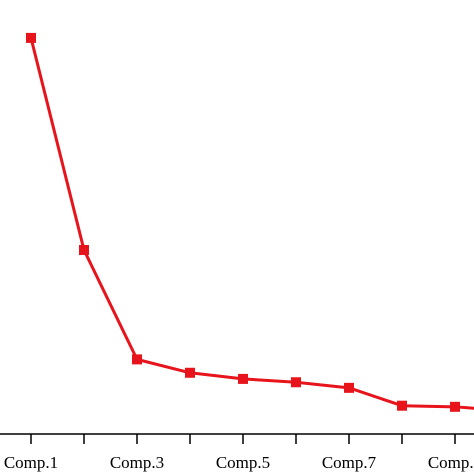  What do you see at coordinates (243, 462) in the screenshot?
I see `x-tick-label: Comp.5` at bounding box center [243, 462].